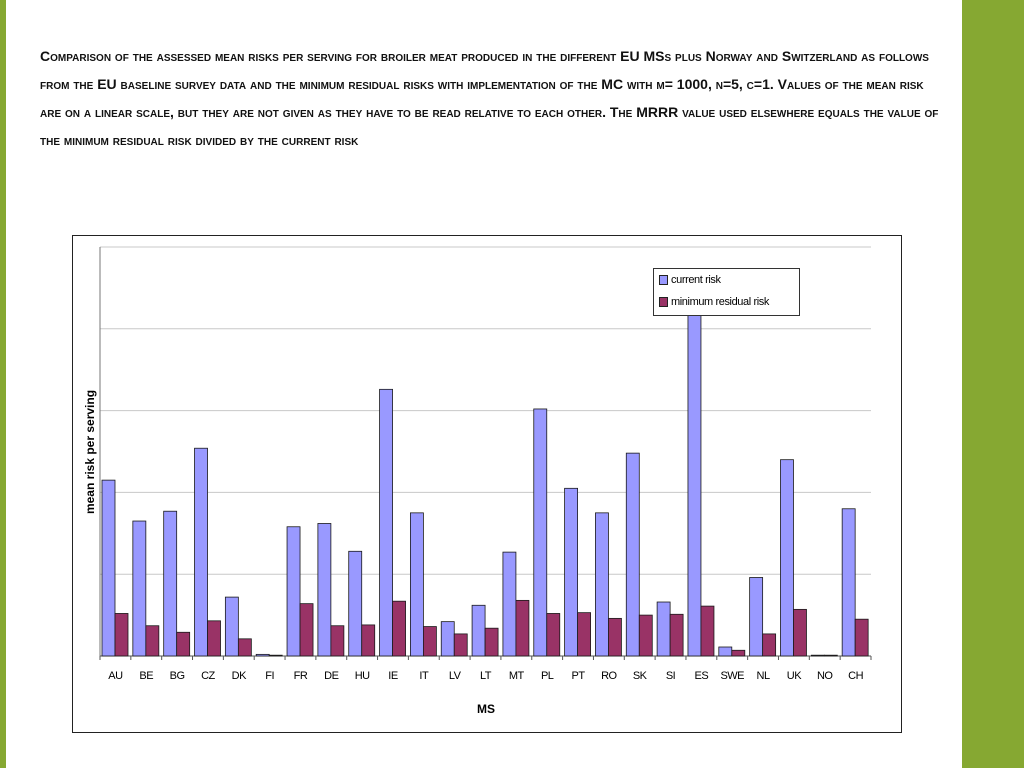  I want to click on x-tick-label: BE, so click(146, 676).